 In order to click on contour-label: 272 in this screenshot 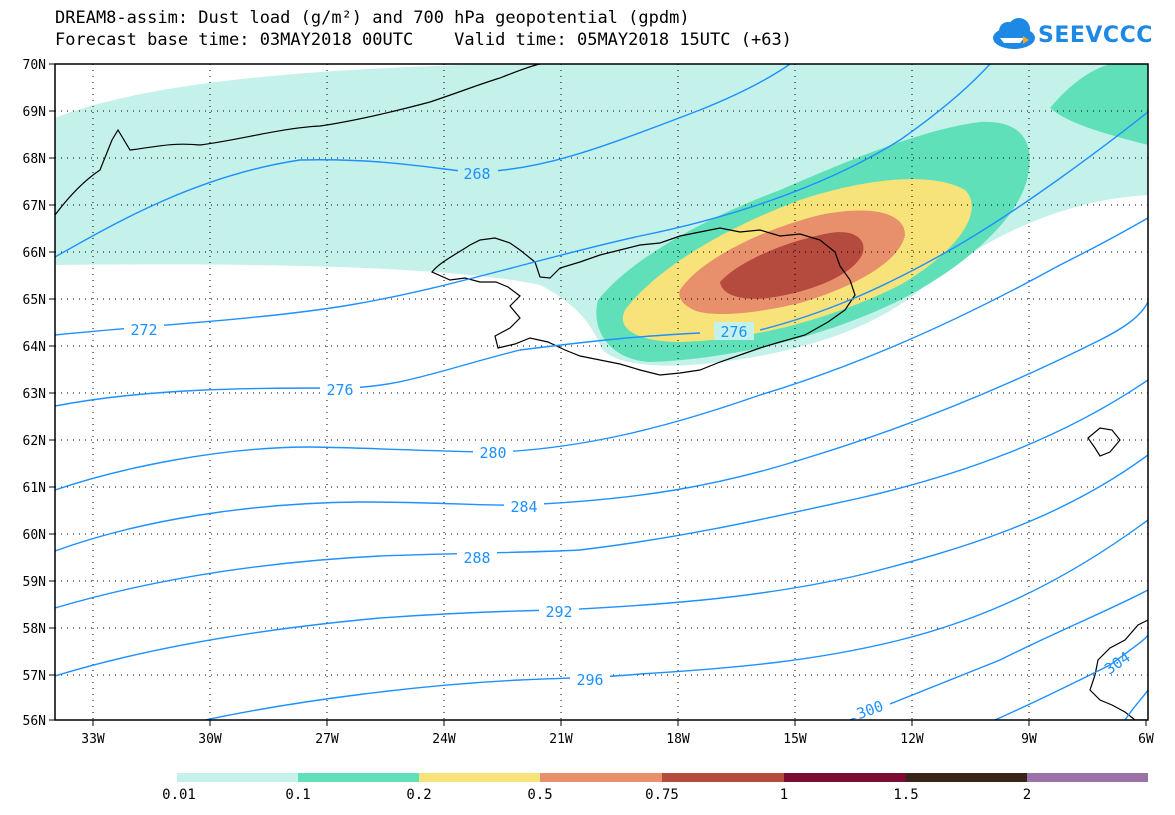, I will do `click(143, 330)`.